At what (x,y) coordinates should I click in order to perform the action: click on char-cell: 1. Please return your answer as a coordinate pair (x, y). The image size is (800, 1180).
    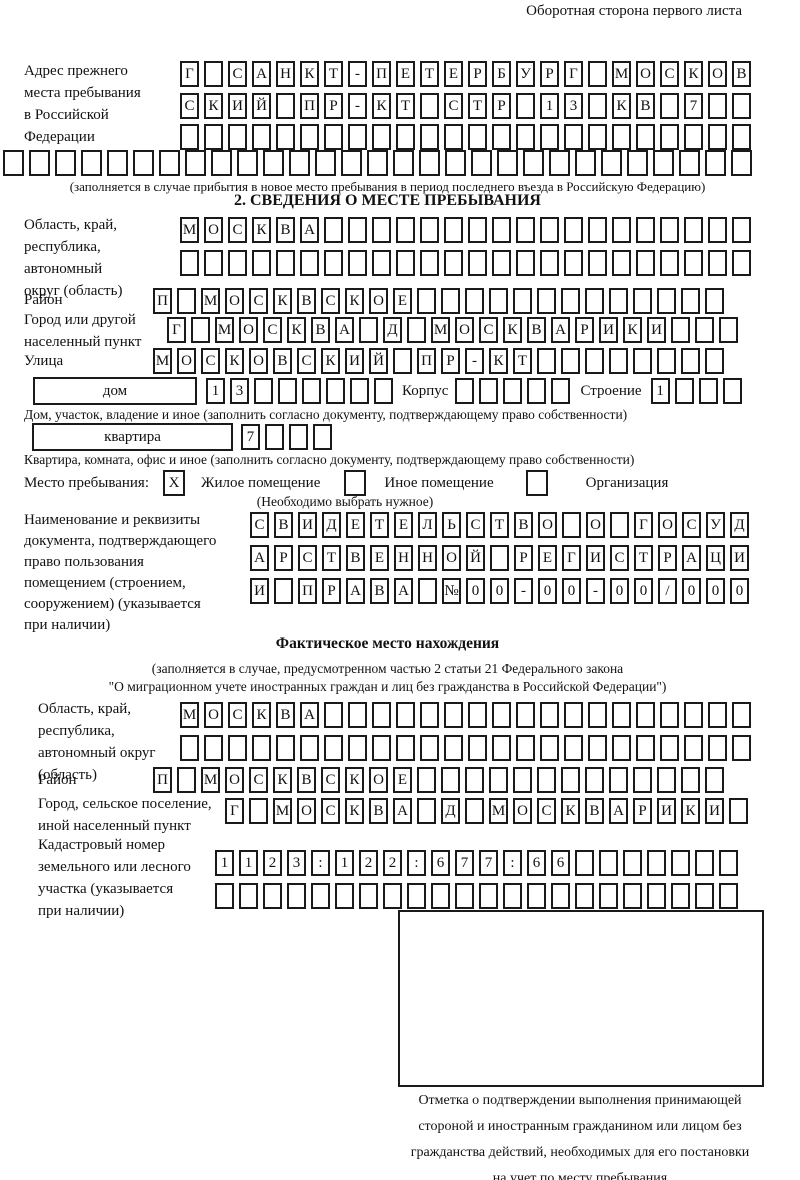
    Looking at the image, I should click on (224, 863).